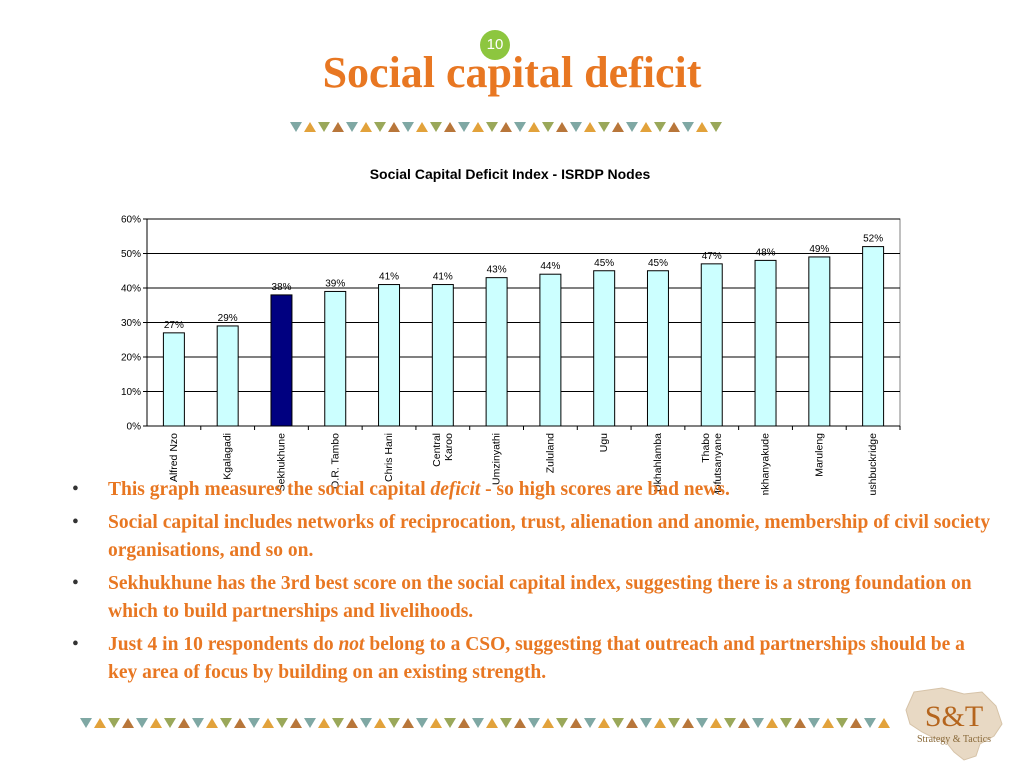  I want to click on data-label: 47%, so click(712, 256).